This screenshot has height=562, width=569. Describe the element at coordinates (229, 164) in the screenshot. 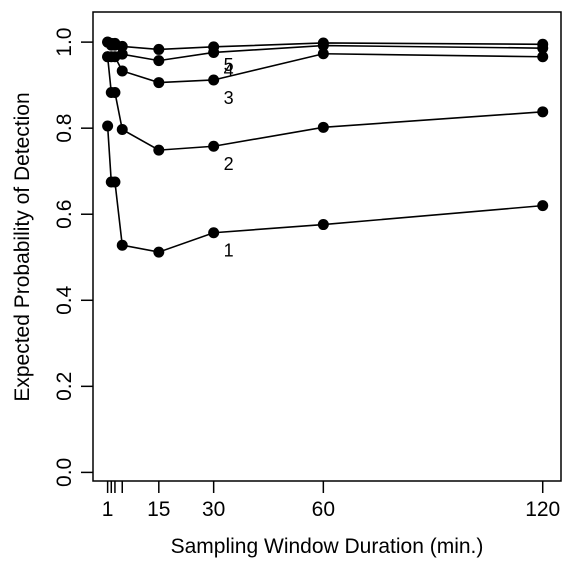

I see `series-label: 2` at that location.